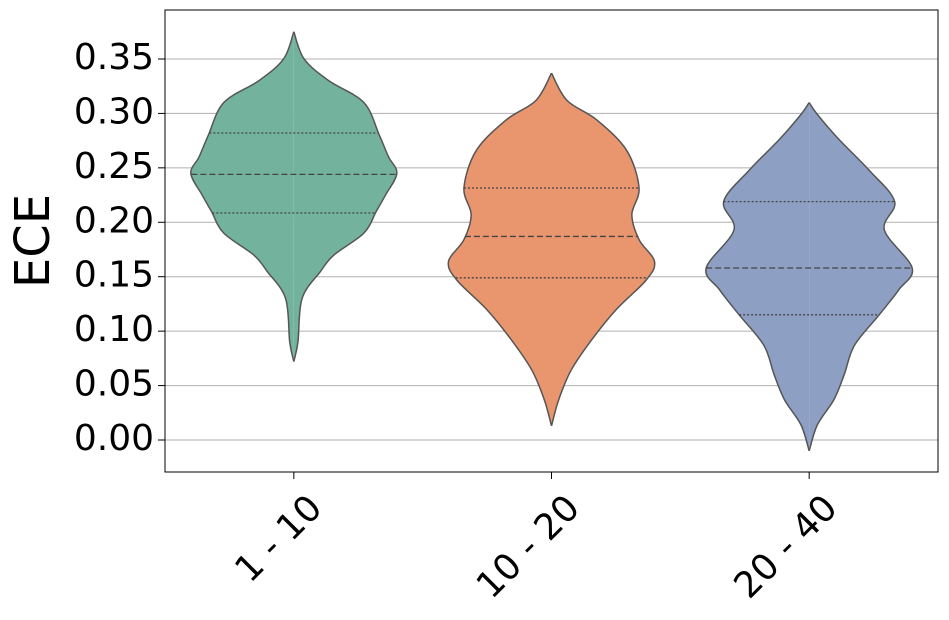 This screenshot has height=620, width=949. I want to click on x-tick-label: 20 - 40, so click(785, 546).